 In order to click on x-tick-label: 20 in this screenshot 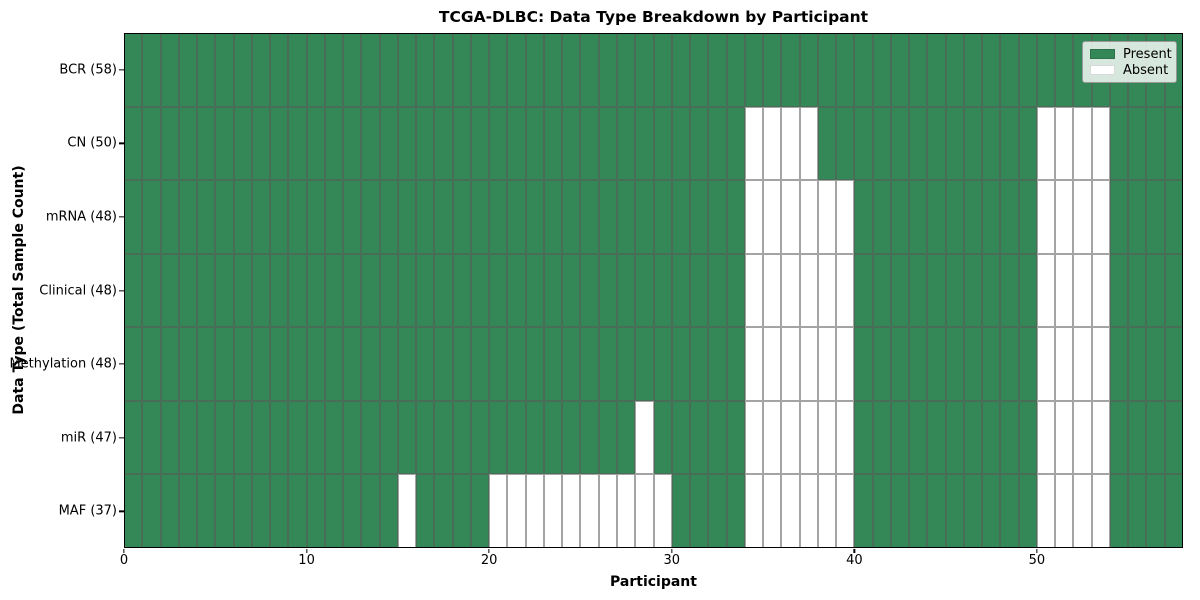, I will do `click(489, 560)`.